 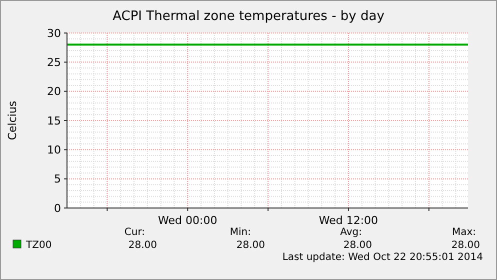 I want to click on text: Last update: Wed Oct 22 20:55:01 2014, so click(x=382, y=257).